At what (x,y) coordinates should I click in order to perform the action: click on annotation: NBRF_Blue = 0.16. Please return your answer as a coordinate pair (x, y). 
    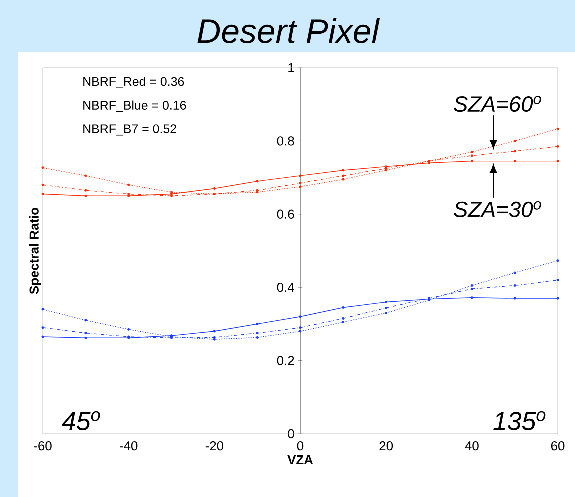
    Looking at the image, I should click on (135, 106).